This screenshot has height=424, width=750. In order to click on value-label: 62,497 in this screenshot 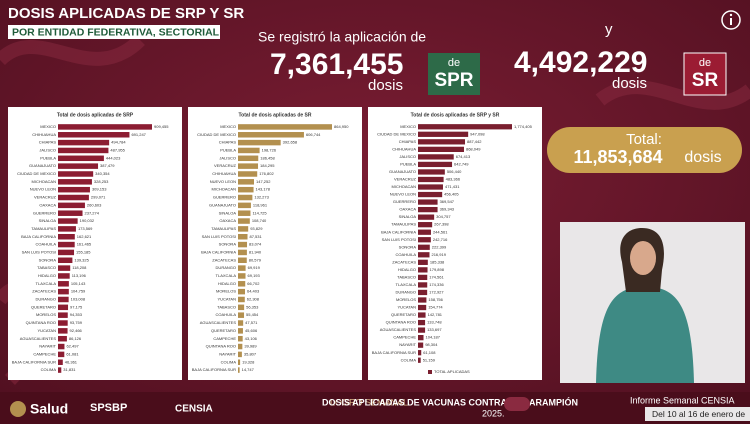, I will do `click(72, 346)`.